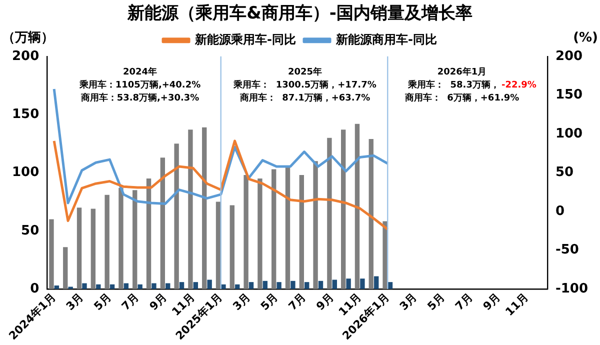 The width and height of the screenshot is (600, 345). Describe the element at coordinates (567, 250) in the screenshot. I see `y2-tick-label: -50` at that location.